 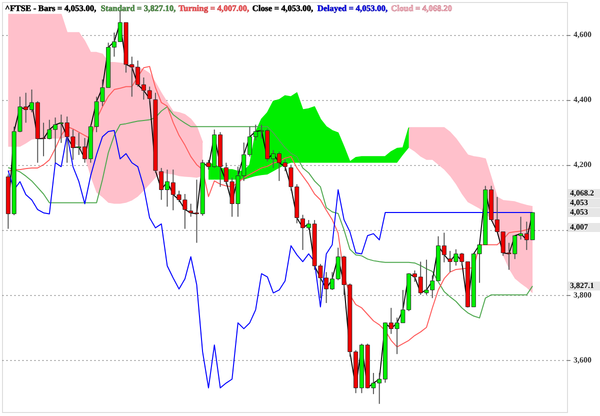 What do you see at coordinates (582, 285) in the screenshot?
I see `text: 3,827.1` at bounding box center [582, 285].